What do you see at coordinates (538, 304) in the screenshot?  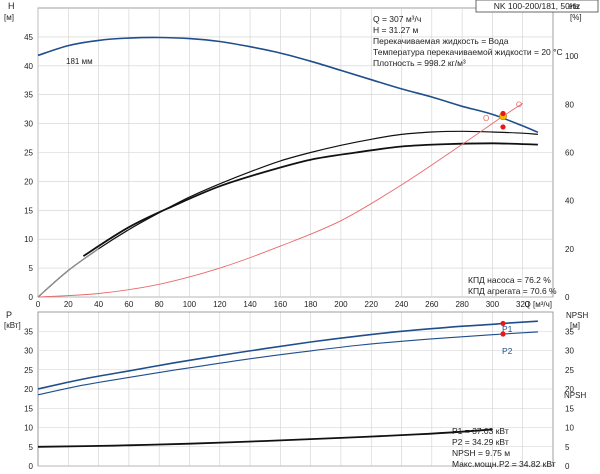 I see `x-axis-label: Q [м³/ч]` at bounding box center [538, 304].